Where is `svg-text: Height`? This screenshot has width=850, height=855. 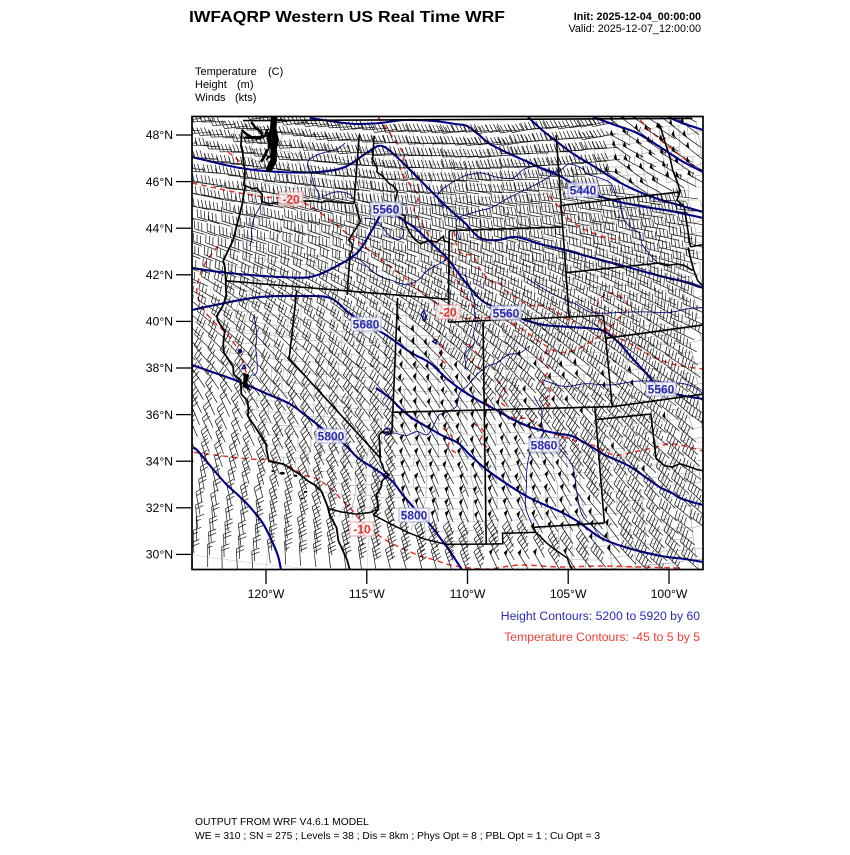 svg-text: Height is located at coordinates (211, 85).